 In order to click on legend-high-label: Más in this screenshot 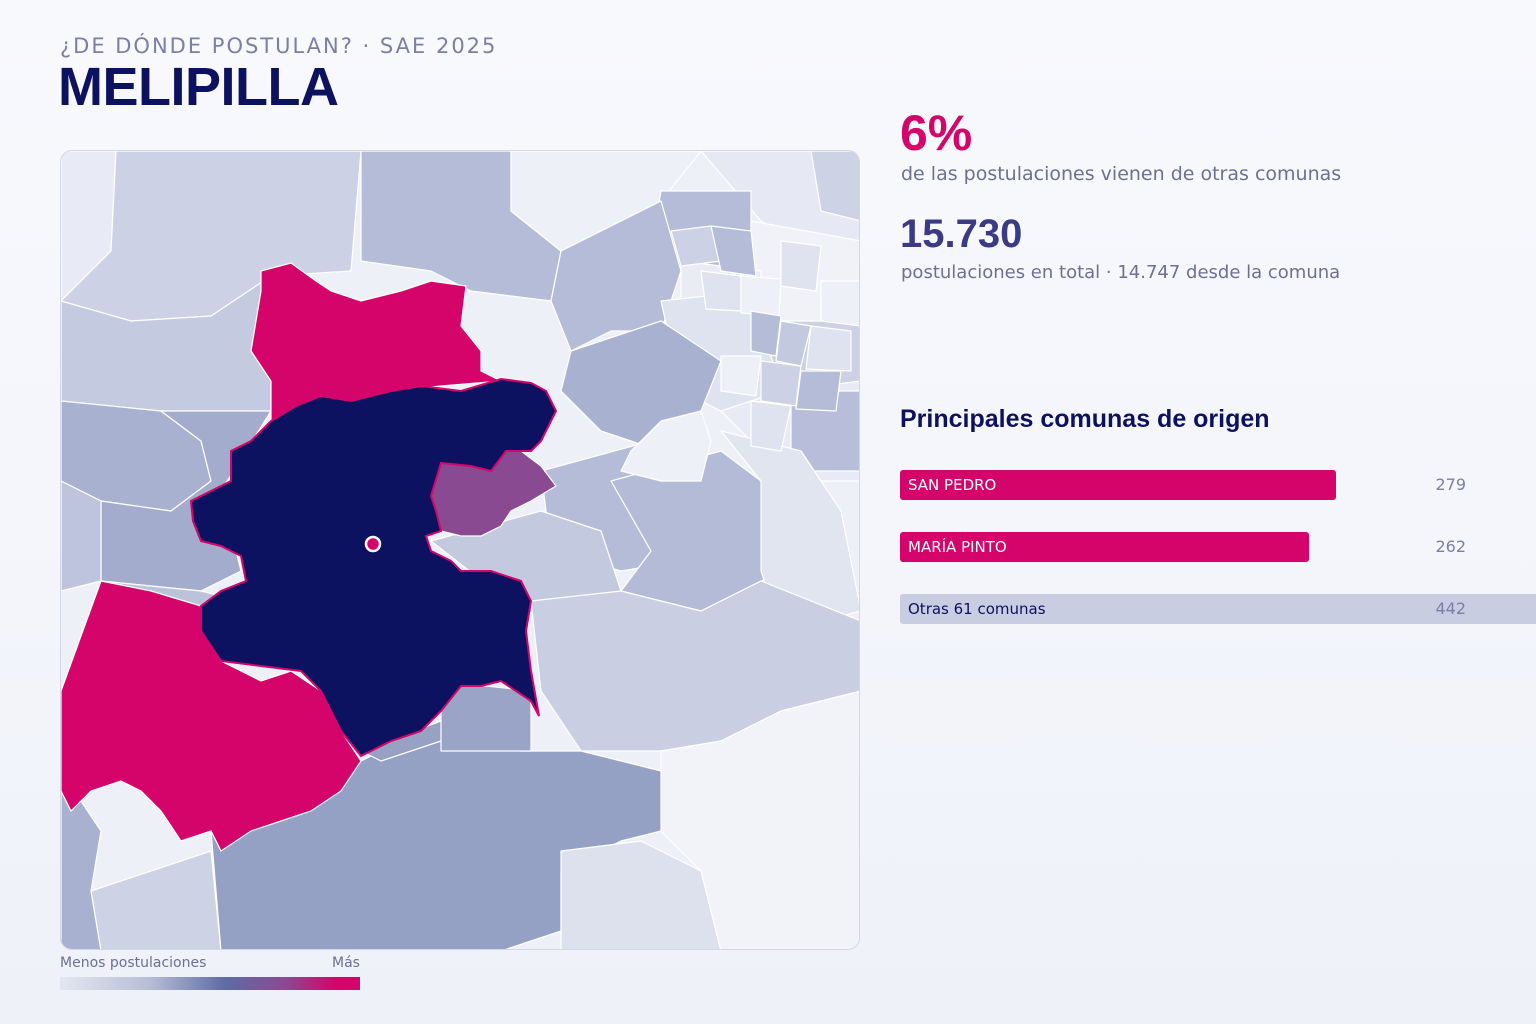, I will do `click(346, 963)`.